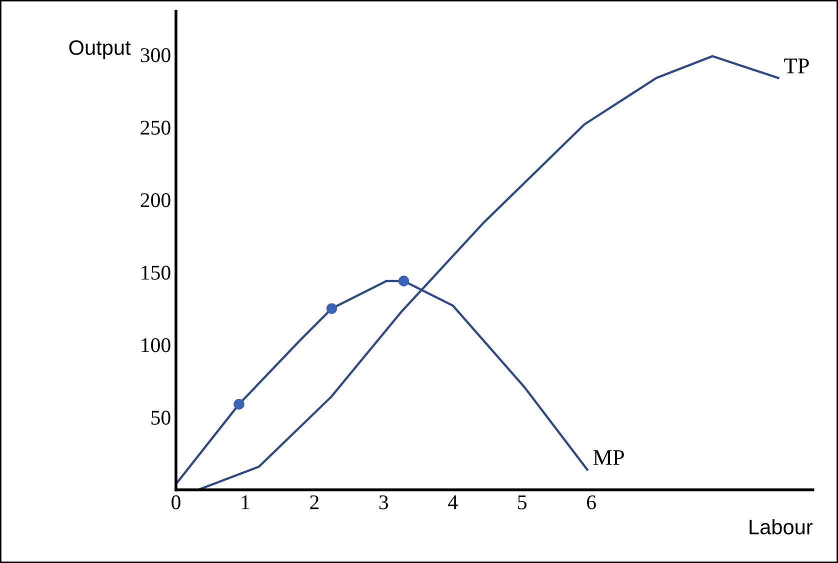 The image size is (838, 563). Describe the element at coordinates (796, 66) in the screenshot. I see `series-label: TP` at that location.